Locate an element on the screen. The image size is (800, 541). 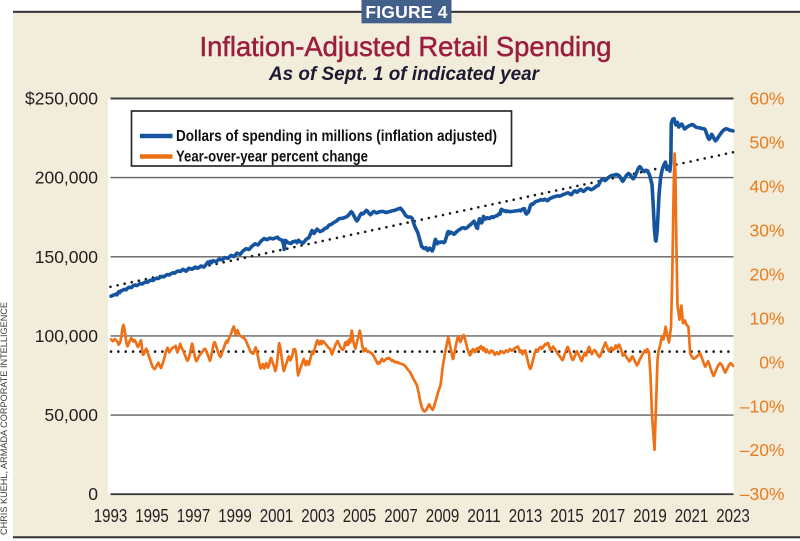
svg-text: 1997 is located at coordinates (194, 516).